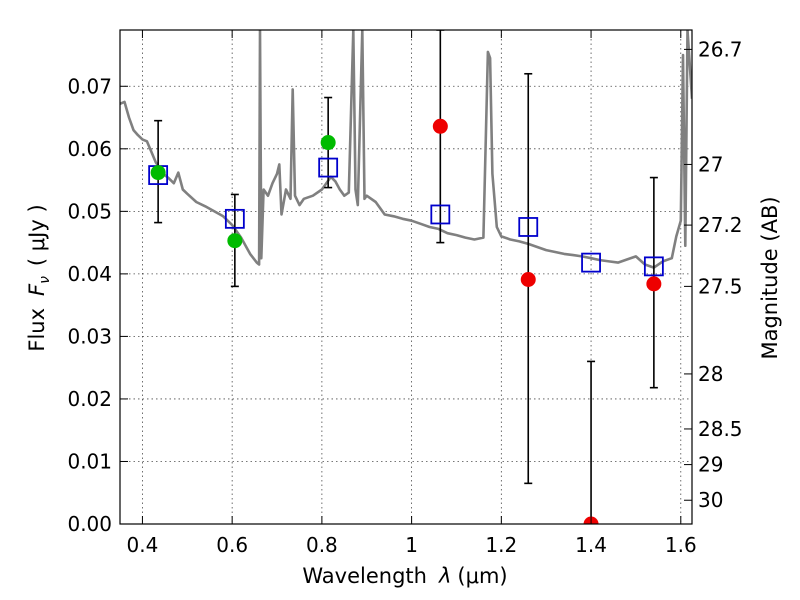  Describe the element at coordinates (501, 545) in the screenshot. I see `x-tick-label: 1.2` at that location.